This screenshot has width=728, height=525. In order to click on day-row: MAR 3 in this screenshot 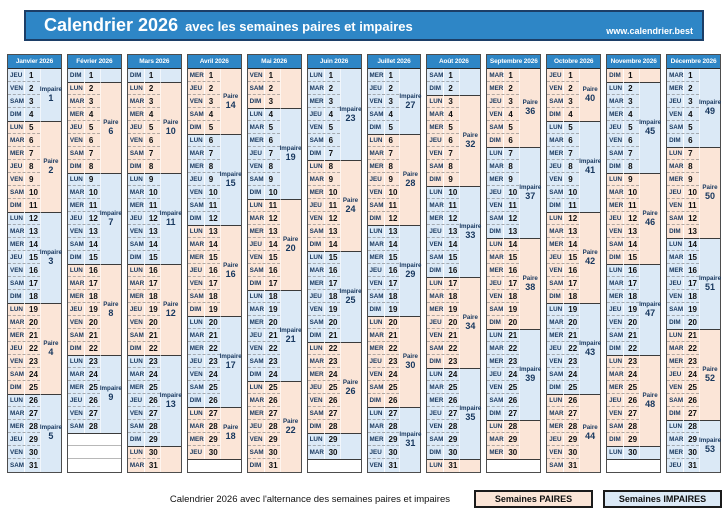, I will do `click(83, 101)`.